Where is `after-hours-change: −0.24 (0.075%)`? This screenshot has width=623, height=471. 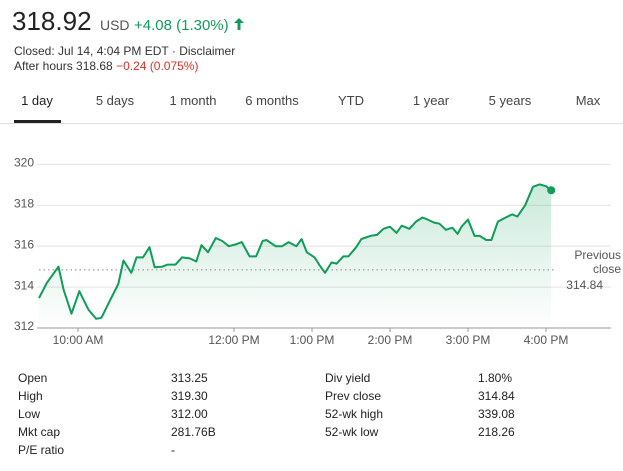
after-hours-change: −0.24 (0.075%) is located at coordinates (157, 66).